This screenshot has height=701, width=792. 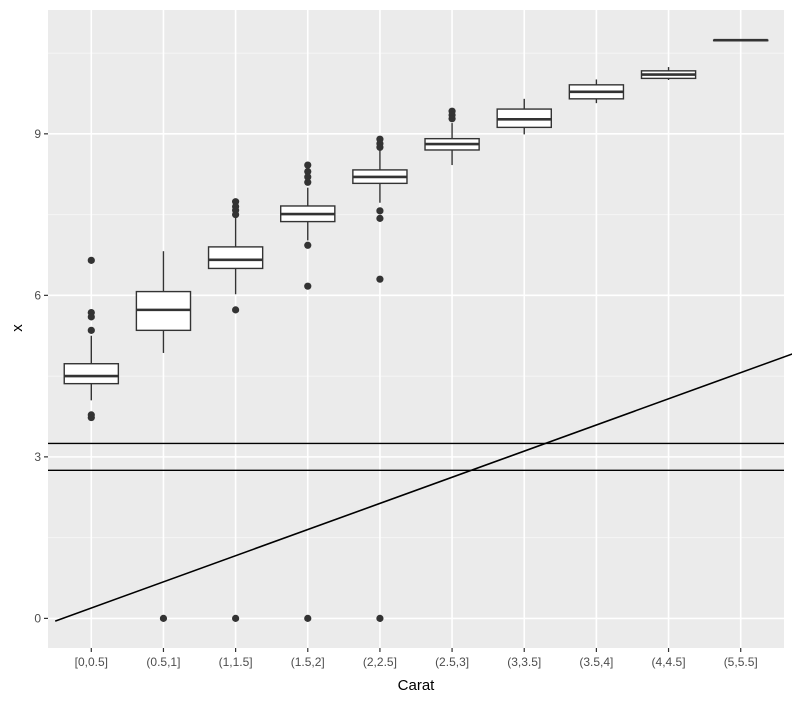 What do you see at coordinates (37, 295) in the screenshot?
I see `y-tick-label: 6` at bounding box center [37, 295].